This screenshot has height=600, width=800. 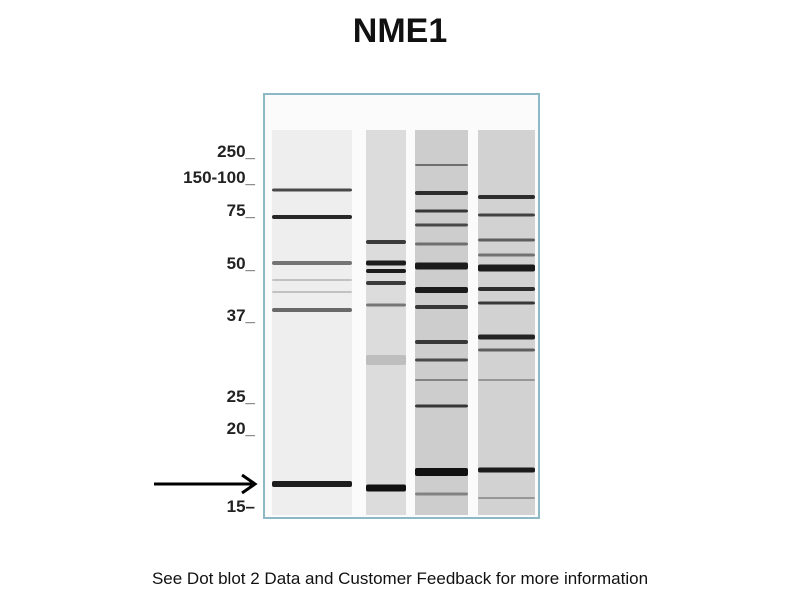 I want to click on marker-20: 20_, so click(x=240, y=428).